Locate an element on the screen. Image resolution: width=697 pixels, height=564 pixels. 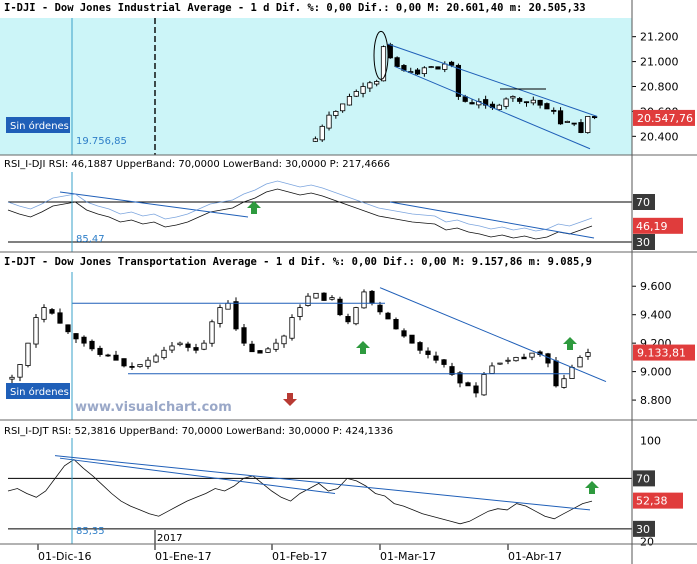
last-price-label: 9.133,81 is located at coordinates (661, 353).